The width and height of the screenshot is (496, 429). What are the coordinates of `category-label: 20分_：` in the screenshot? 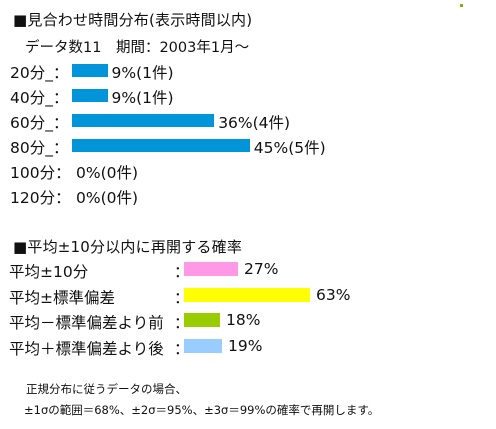 It's located at (39, 73).